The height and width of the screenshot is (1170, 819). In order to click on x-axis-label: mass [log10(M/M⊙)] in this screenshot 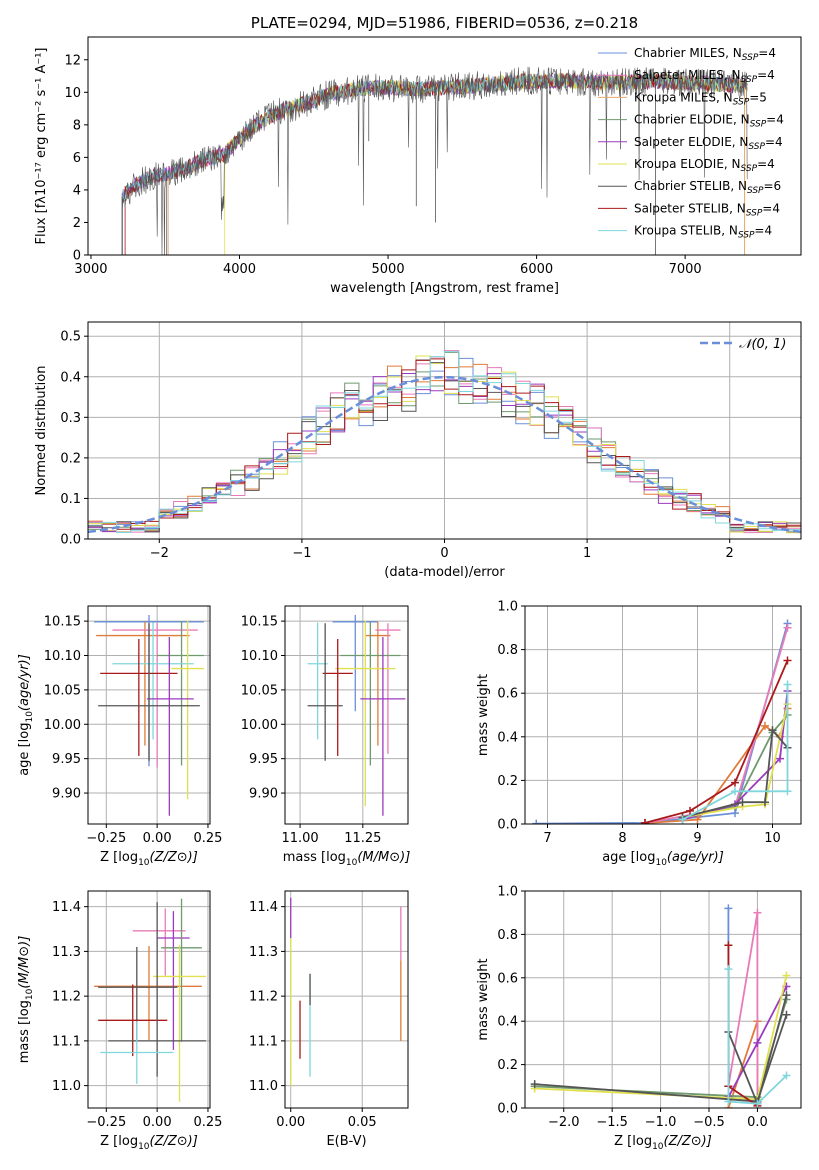, I will do `click(347, 859)`.